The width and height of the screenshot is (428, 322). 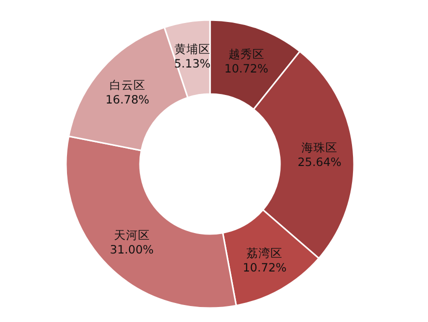 What do you see at coordinates (132, 249) in the screenshot?
I see `data-label: 31.00%` at bounding box center [132, 249].